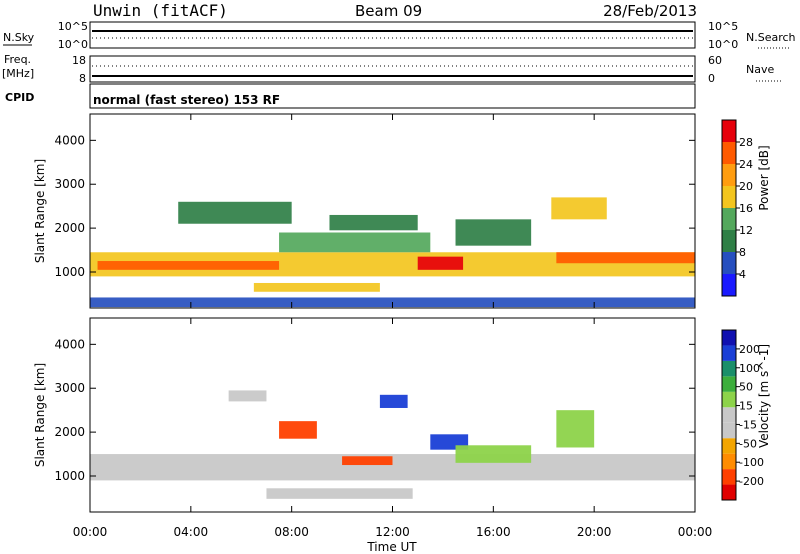  Describe the element at coordinates (746, 186) in the screenshot. I see `power-colorbar-tick-label: 20` at that location.